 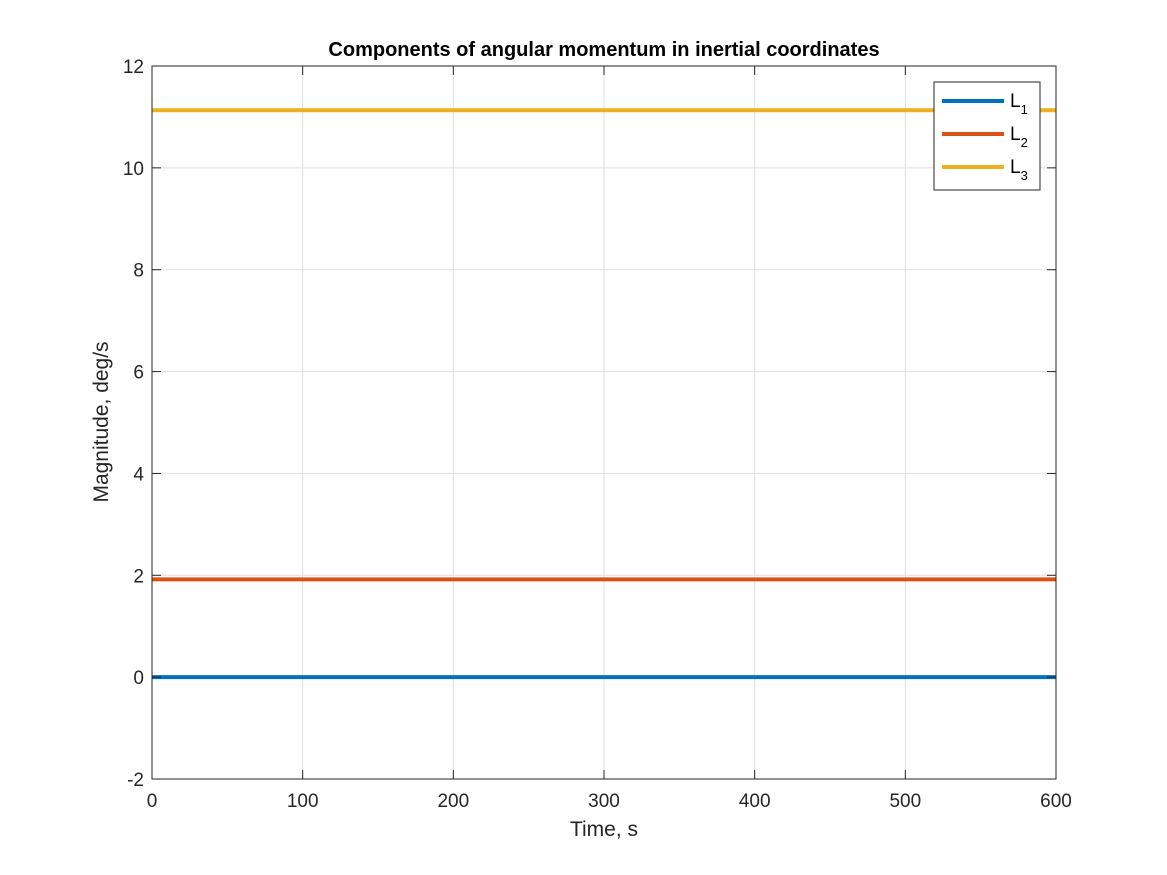 What do you see at coordinates (1019, 170) in the screenshot?
I see `legend-label-l3: L3` at bounding box center [1019, 170].